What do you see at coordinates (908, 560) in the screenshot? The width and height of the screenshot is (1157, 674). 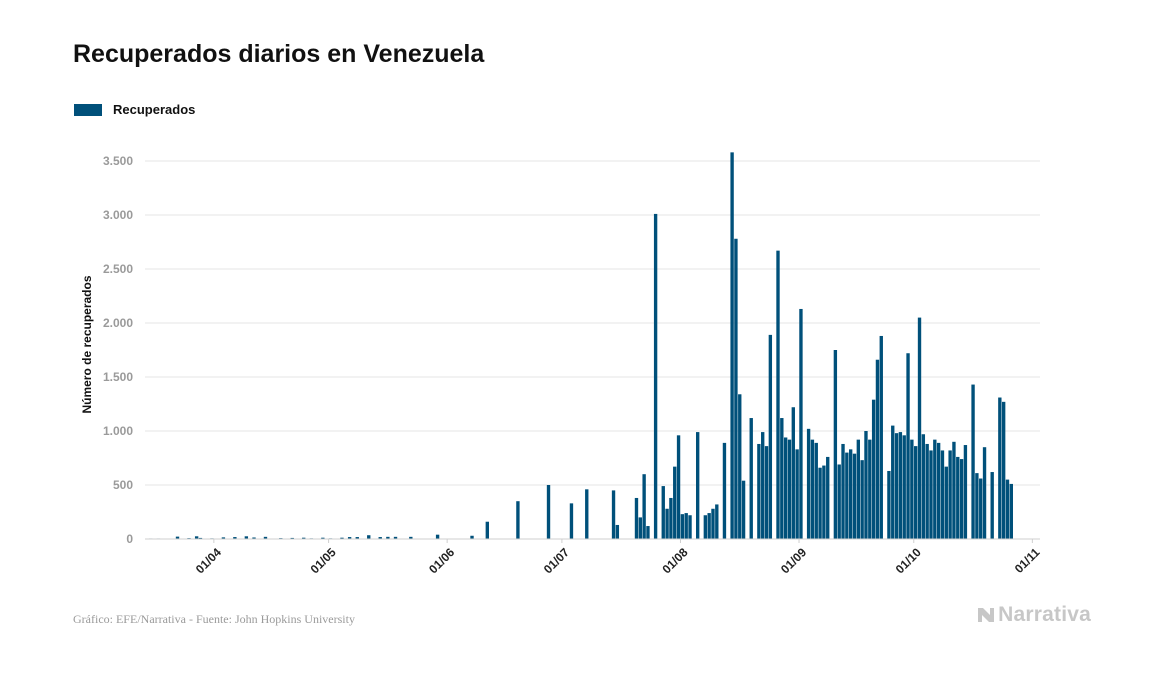 I see `x-tick-label: 01/10` at bounding box center [908, 560].